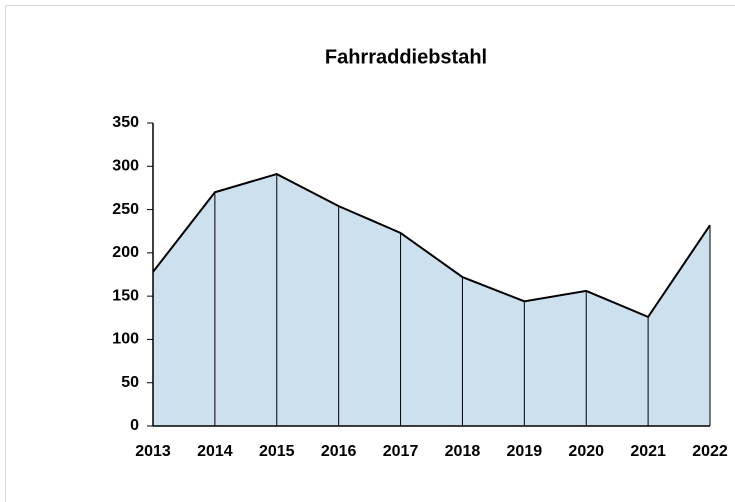  What do you see at coordinates (153, 451) in the screenshot?
I see `x-tick-label: 2013` at bounding box center [153, 451].